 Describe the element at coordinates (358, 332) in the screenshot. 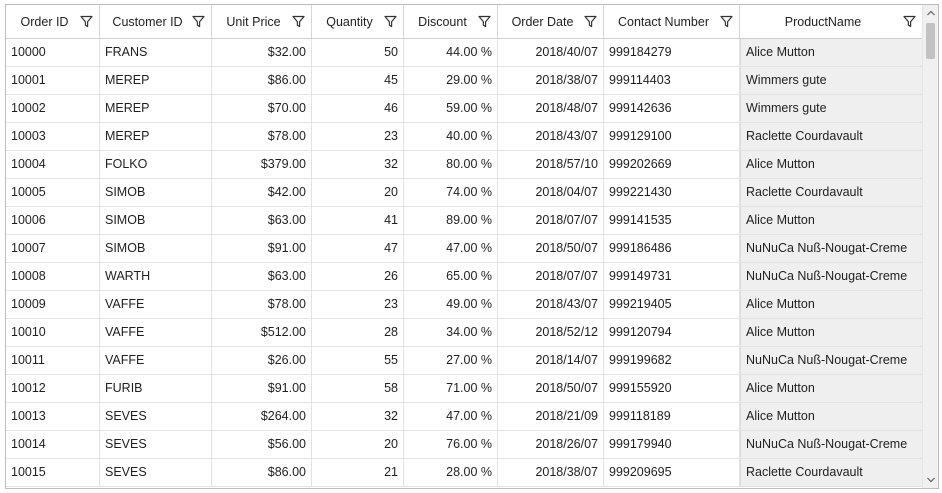

I see `cell-quantity: 28` at that location.